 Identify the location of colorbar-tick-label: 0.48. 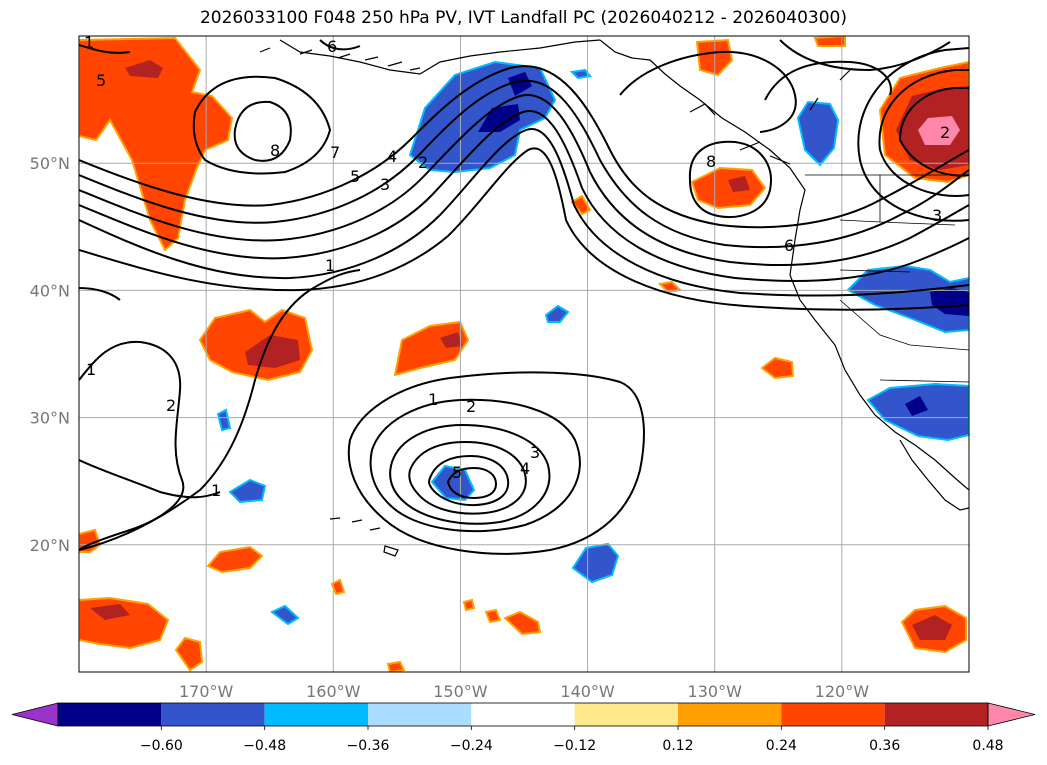
(987, 746).